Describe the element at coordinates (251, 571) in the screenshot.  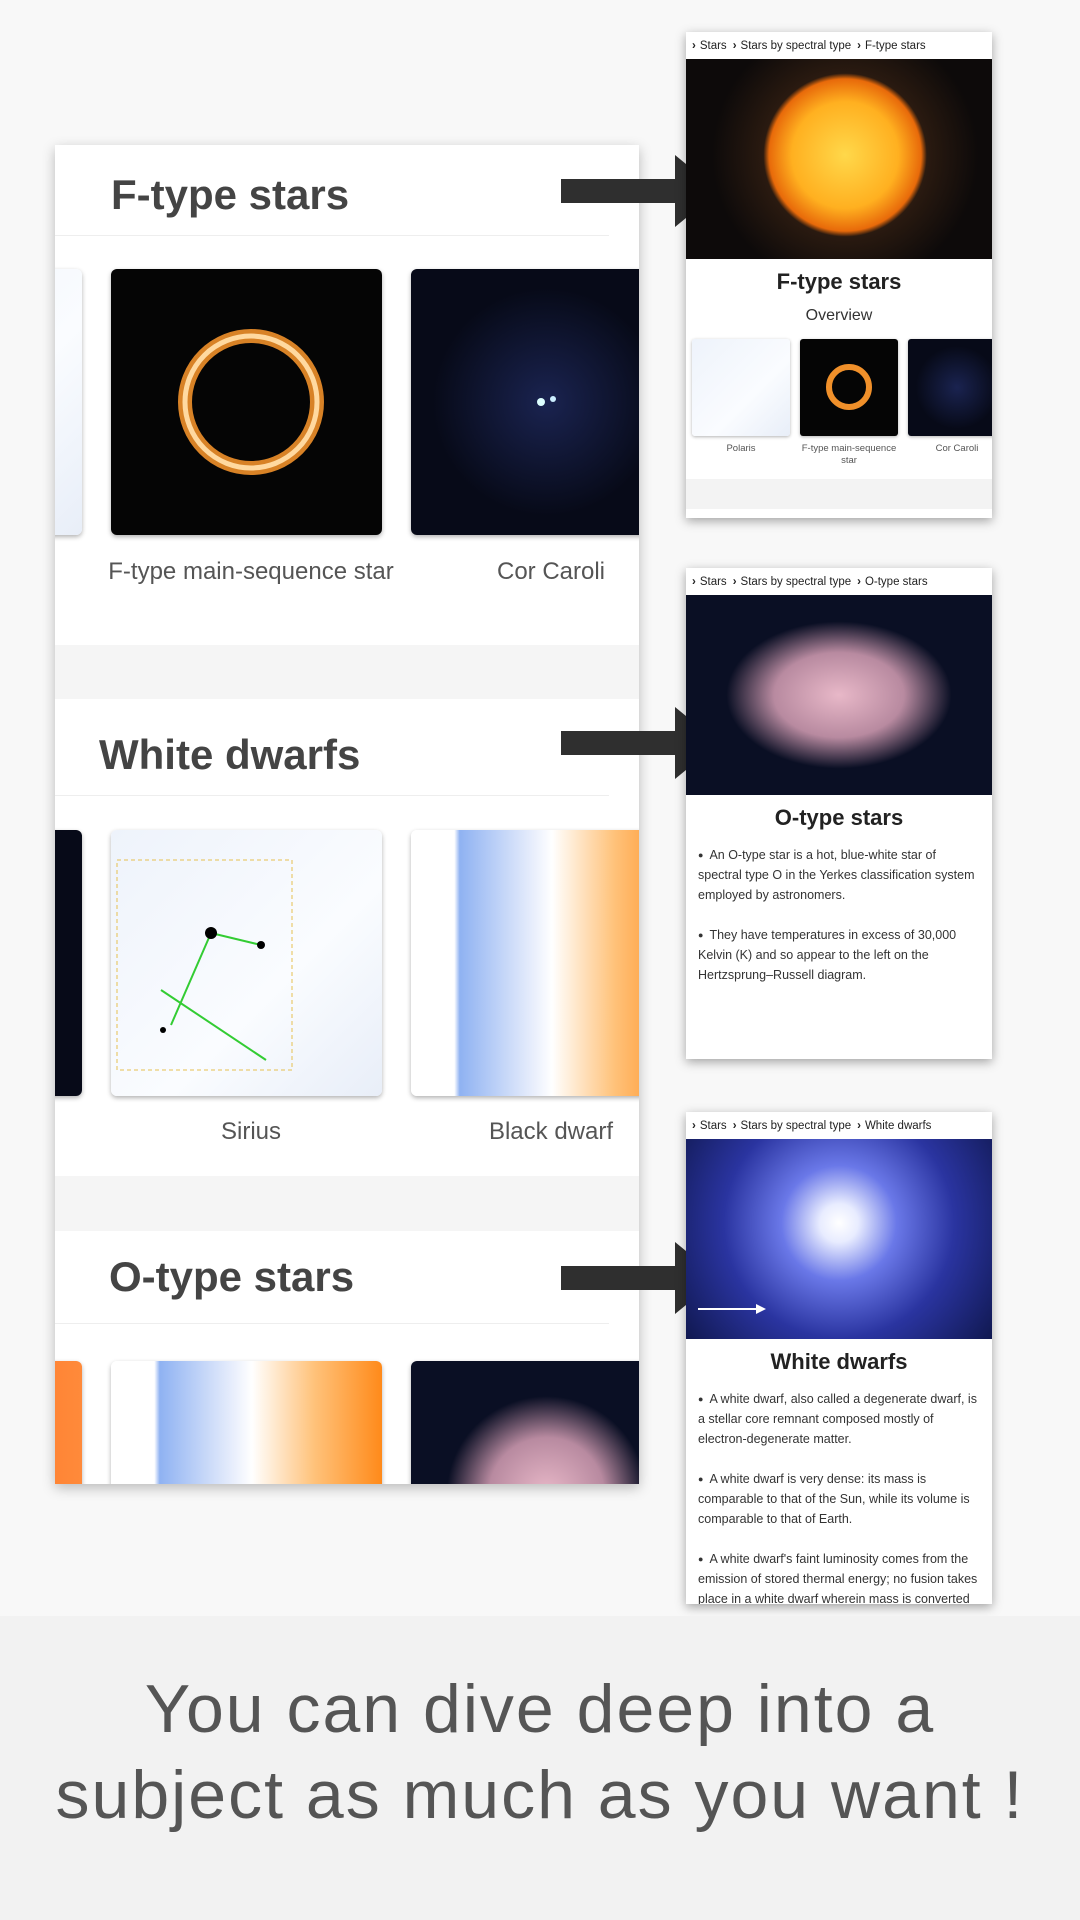
I see `item-label: F-type main-sequence star` at that location.